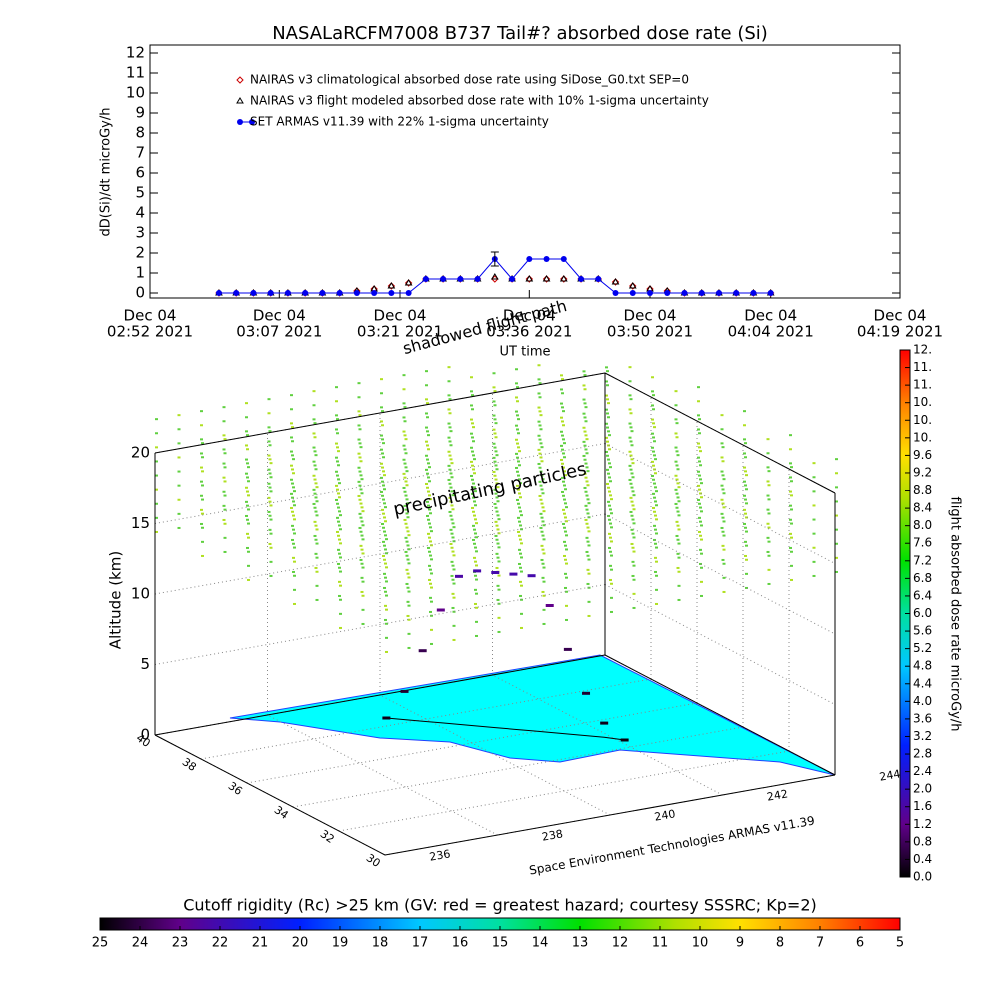 This screenshot has width=1000, height=1000. Describe the element at coordinates (140, 943) in the screenshot. I see `colorbar-tick-label: 24` at that location.